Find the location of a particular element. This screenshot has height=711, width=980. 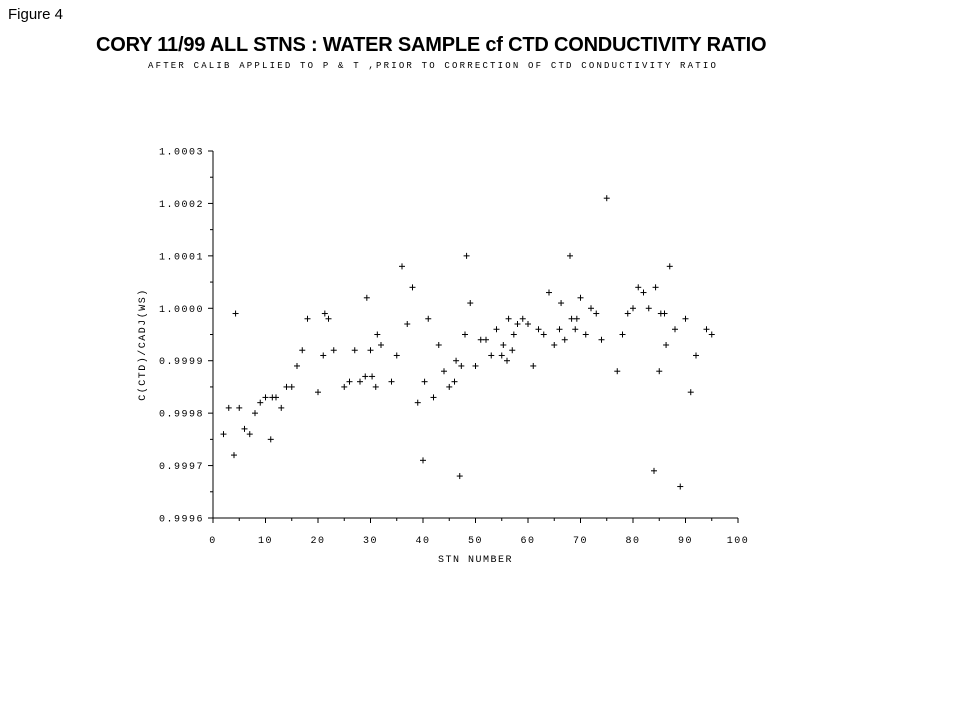

y-tick-label: 1.0002 is located at coordinates (181, 205).